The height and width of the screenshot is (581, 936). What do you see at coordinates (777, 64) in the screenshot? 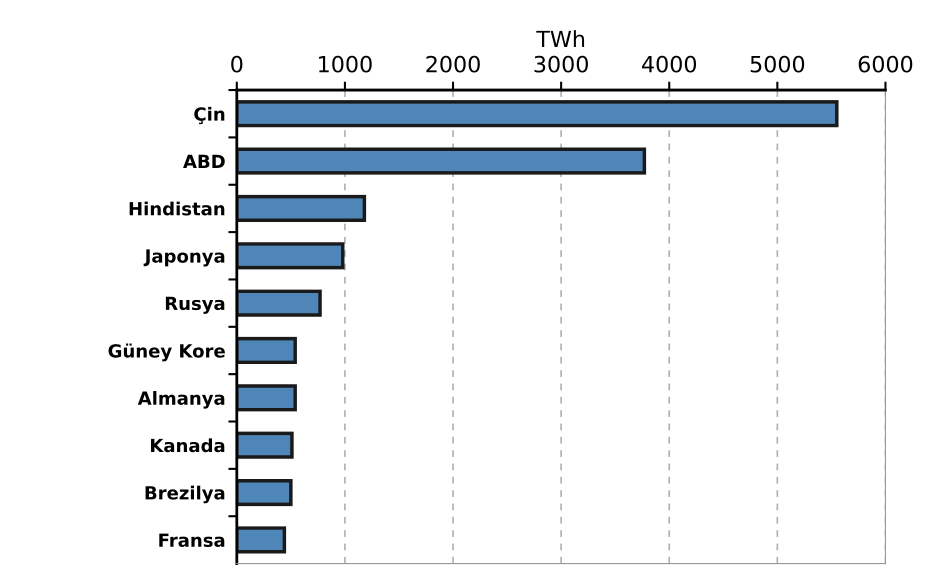
I see `x-tick-label: 5000` at bounding box center [777, 64].